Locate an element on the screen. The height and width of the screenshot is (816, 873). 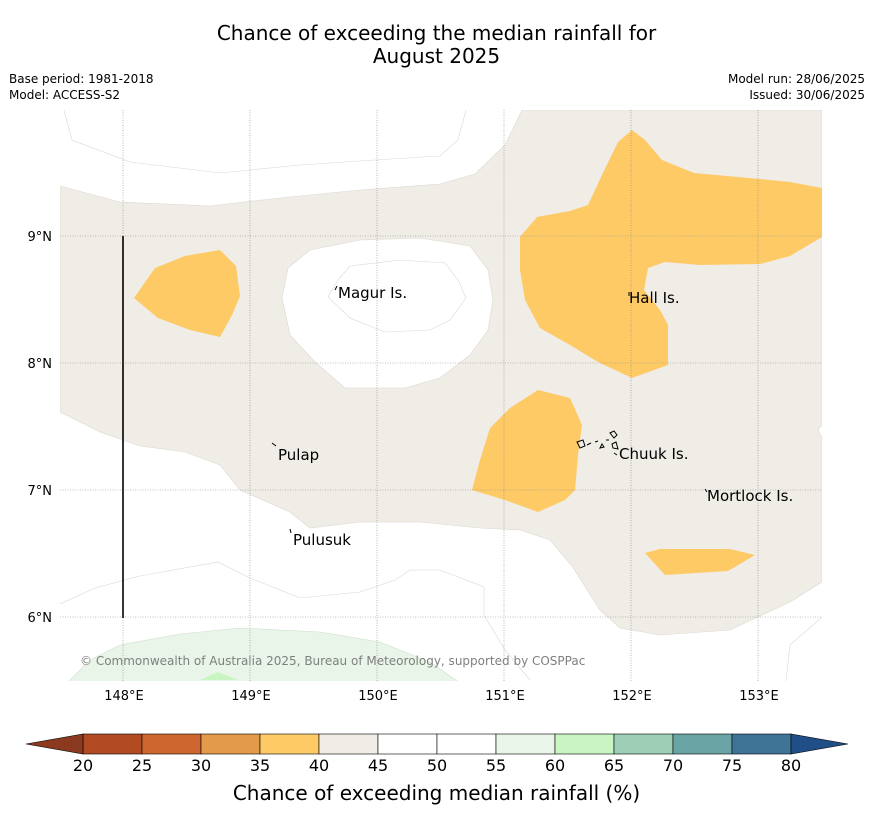
lat-tick-7: 7°N is located at coordinates (40, 491).